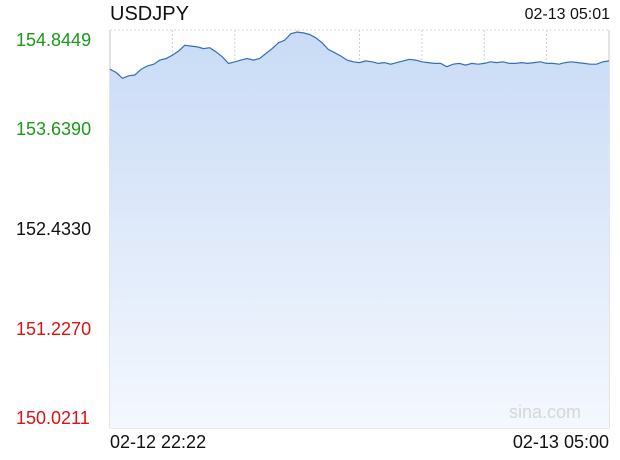  Describe the element at coordinates (158, 442) in the screenshot. I see `x-tick-label: 02-12 22:22` at that location.